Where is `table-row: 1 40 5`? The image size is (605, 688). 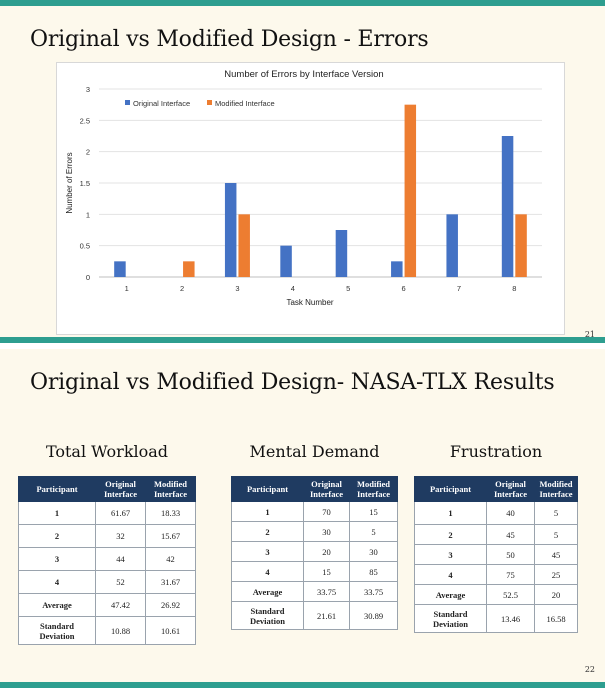
table-row: 1 40 5 is located at coordinates (496, 513).